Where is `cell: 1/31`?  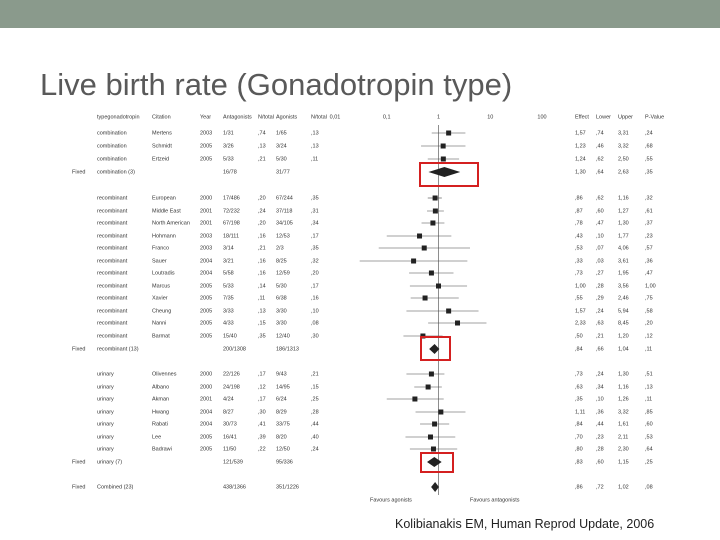 cell: 1/31 is located at coordinates (228, 133).